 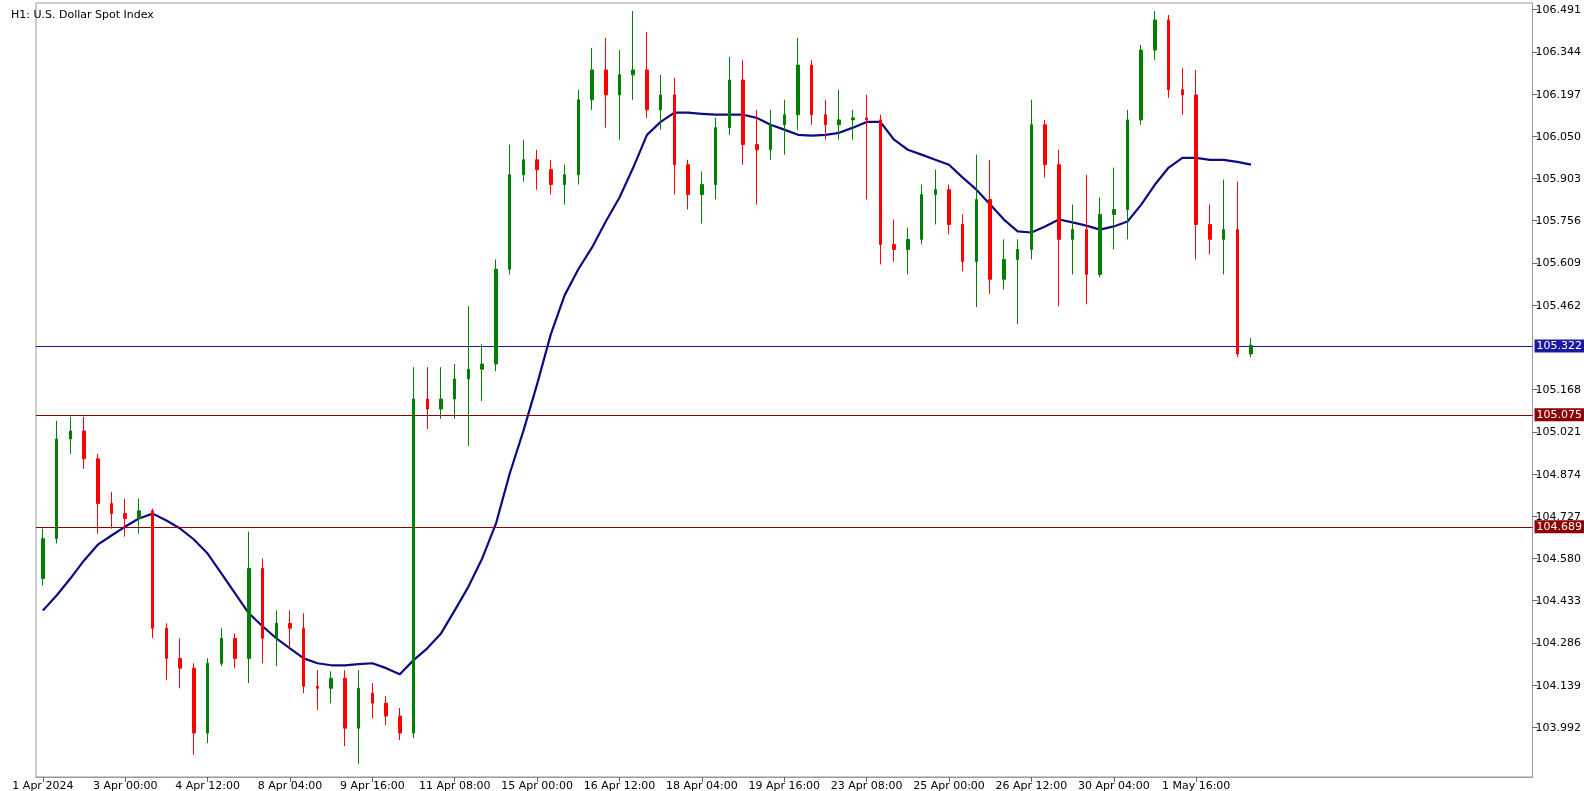 What do you see at coordinates (1558, 516) in the screenshot?
I see `y-tick-label: 104.727` at bounding box center [1558, 516].